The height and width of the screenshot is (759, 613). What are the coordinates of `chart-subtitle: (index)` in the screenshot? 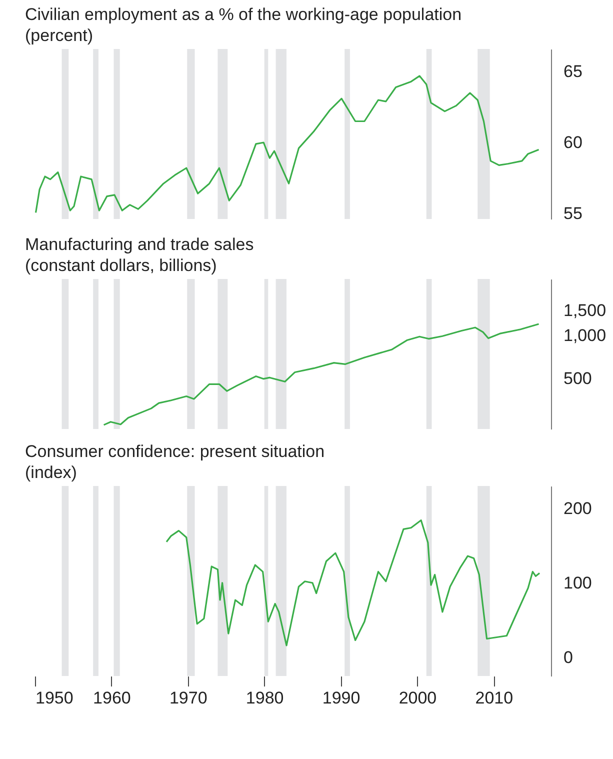 It's located at (51, 472).